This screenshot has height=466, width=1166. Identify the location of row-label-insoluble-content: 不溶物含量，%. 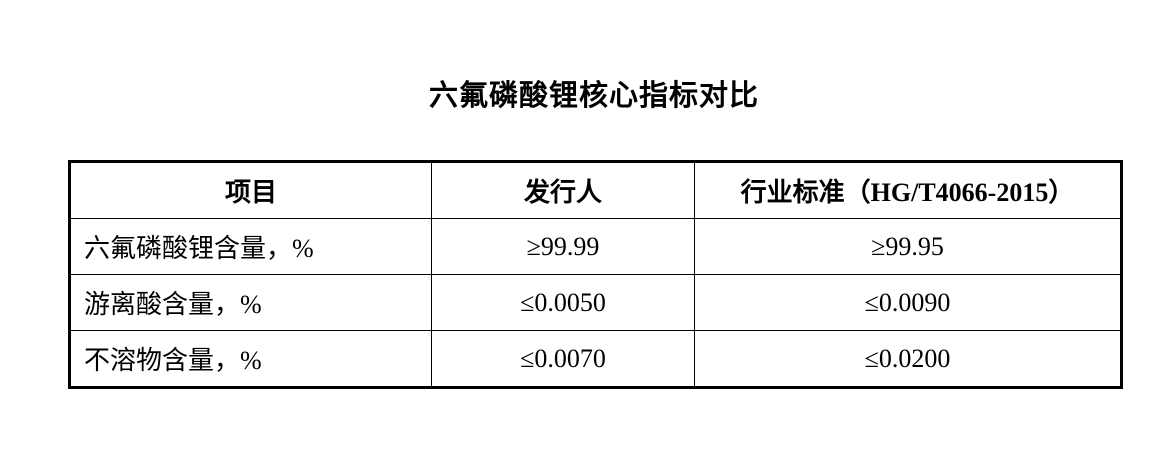
(250, 359).